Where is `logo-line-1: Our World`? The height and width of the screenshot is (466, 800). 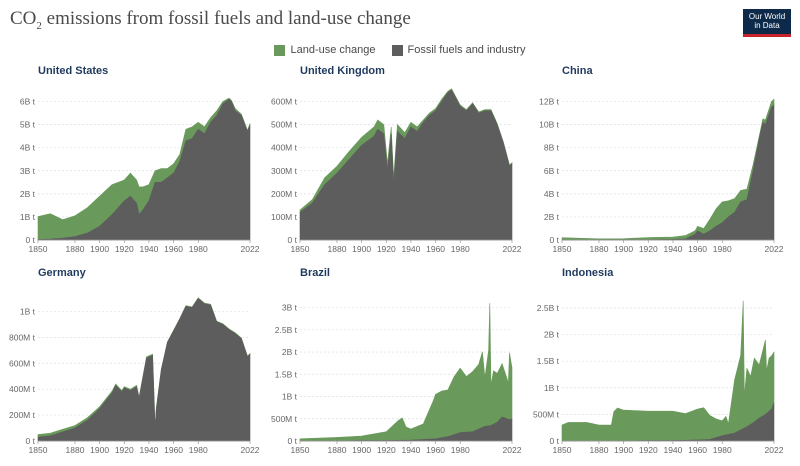 logo-line-1: Our World is located at coordinates (767, 16).